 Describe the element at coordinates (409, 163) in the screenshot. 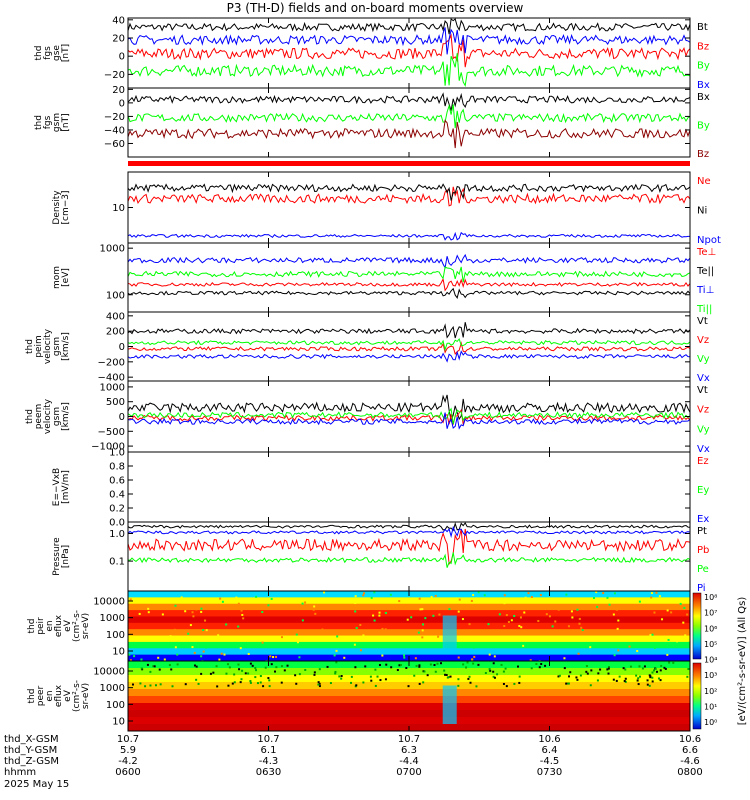

I see `mode-bar` at that location.